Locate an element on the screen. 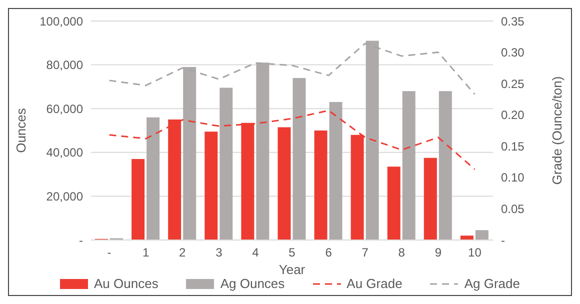  y-tick-label: - is located at coordinates (81, 240).